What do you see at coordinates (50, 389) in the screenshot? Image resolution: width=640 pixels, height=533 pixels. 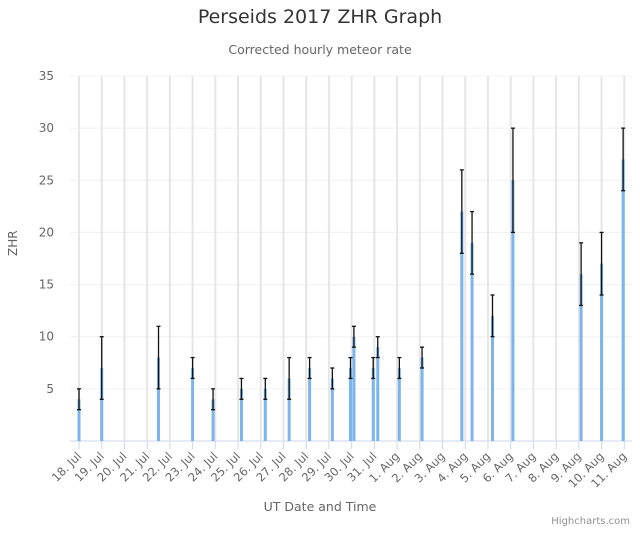 I see `y-tick-label: 5` at bounding box center [50, 389].